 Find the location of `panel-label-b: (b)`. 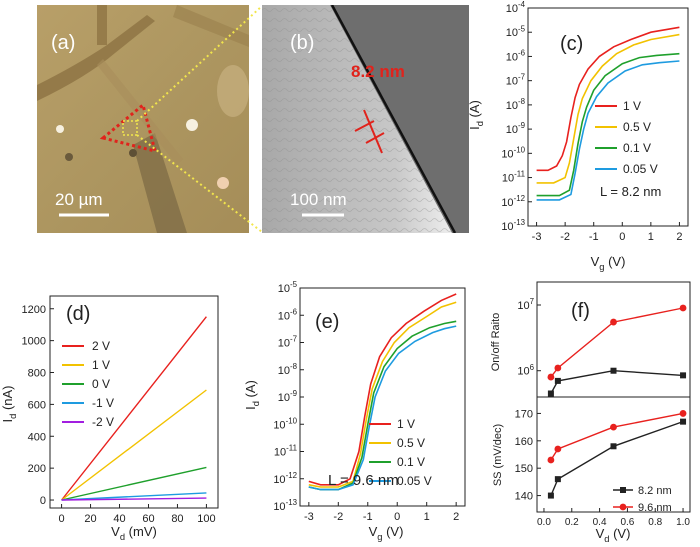

panel-label-b: (b) is located at coordinates (302, 43).